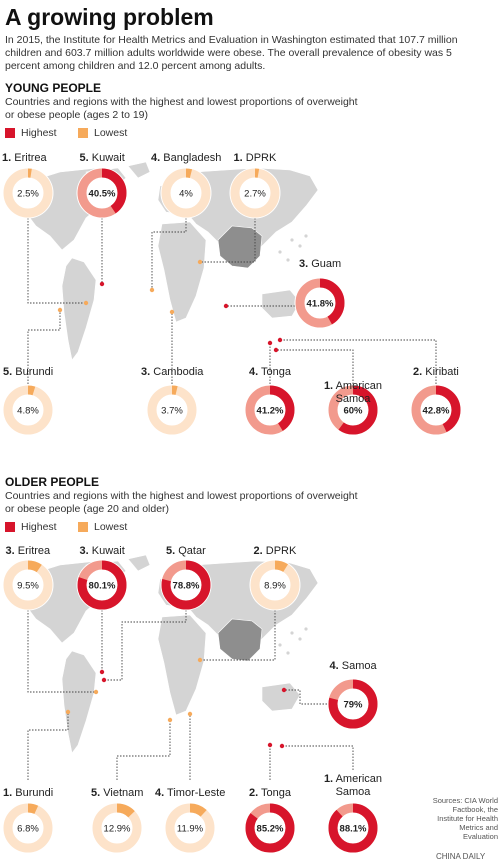 This screenshot has width=500, height=866. Describe the element at coordinates (28, 793) in the screenshot. I see `country-label: 1. Burundi` at that location.